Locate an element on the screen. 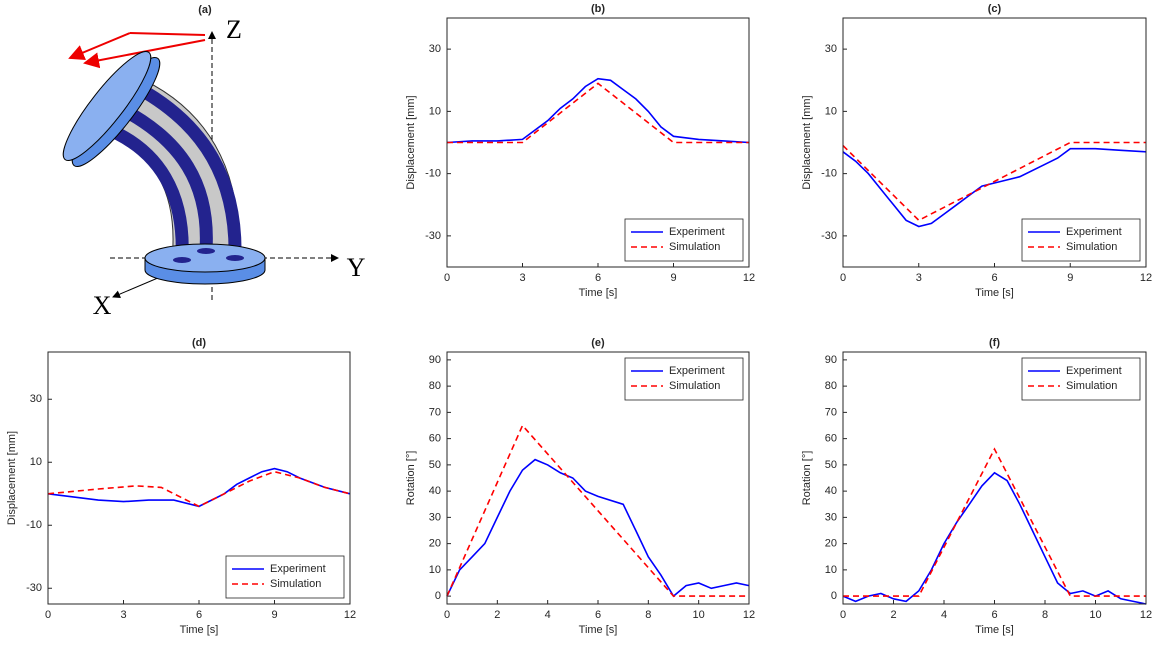 This screenshot has height=659, width=1158. x-tick-label: 8 is located at coordinates (1045, 615).